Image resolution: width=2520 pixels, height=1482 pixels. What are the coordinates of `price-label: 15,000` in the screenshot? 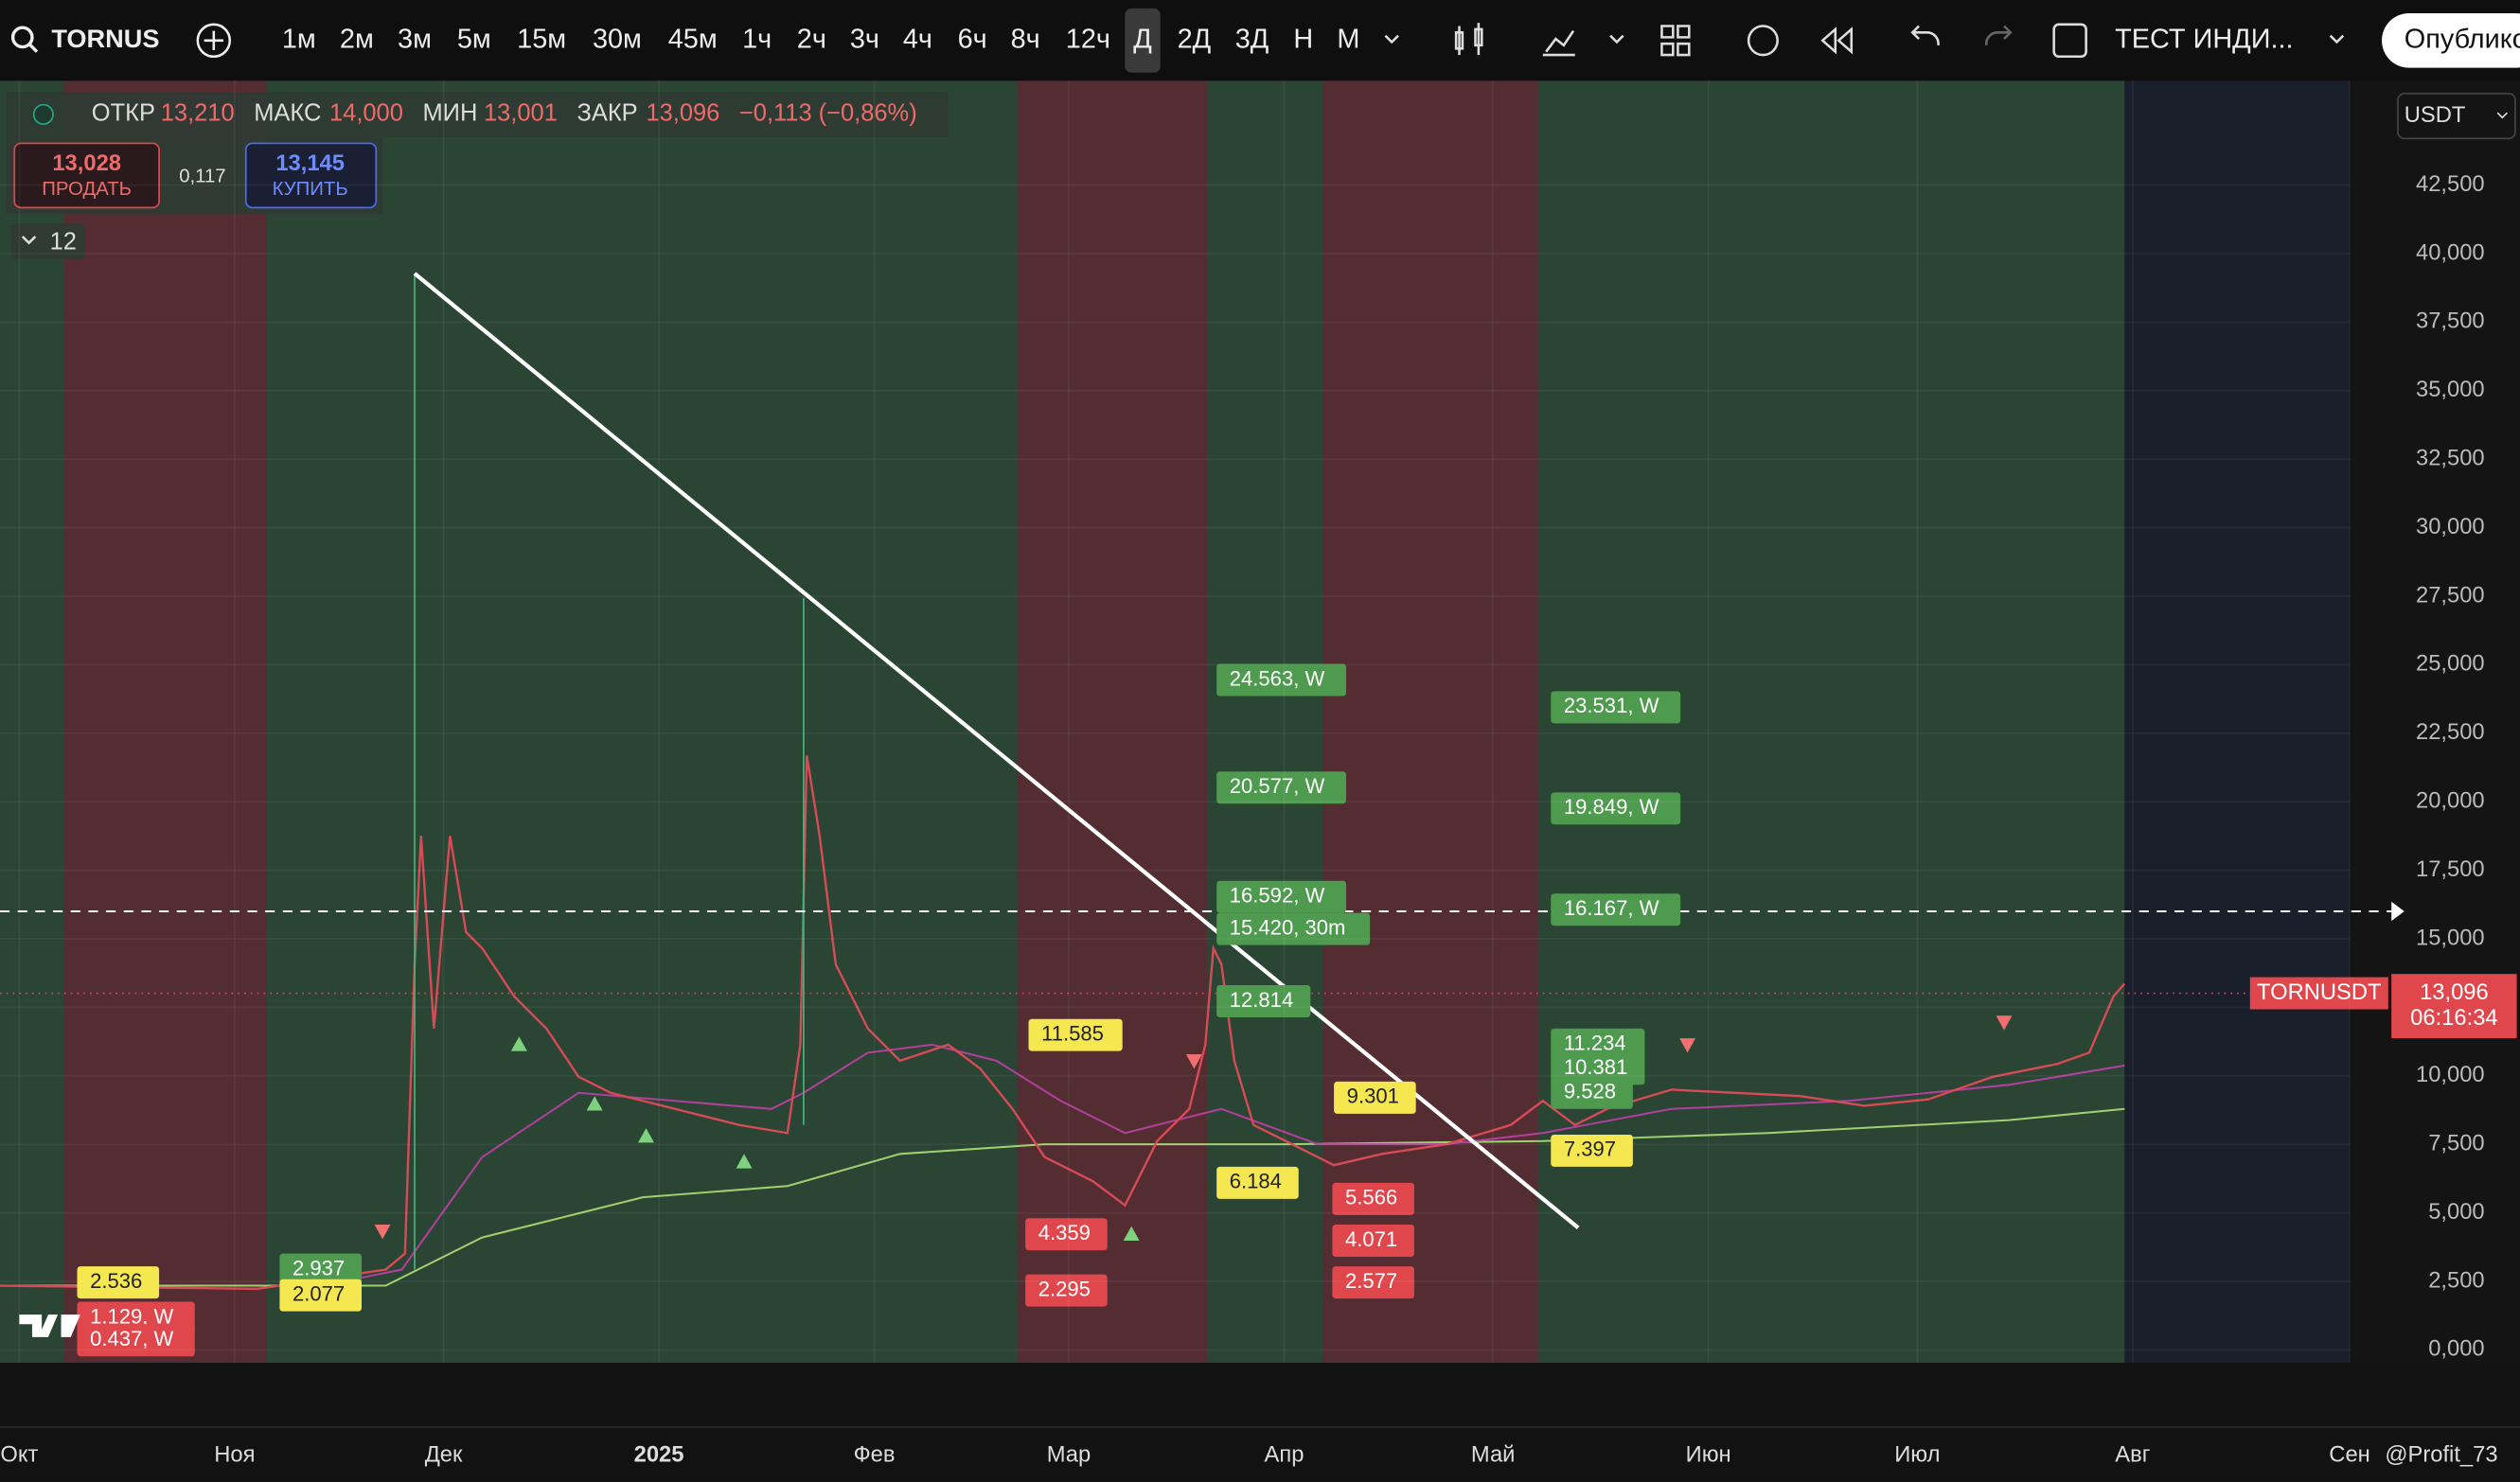 It's located at (2451, 937).